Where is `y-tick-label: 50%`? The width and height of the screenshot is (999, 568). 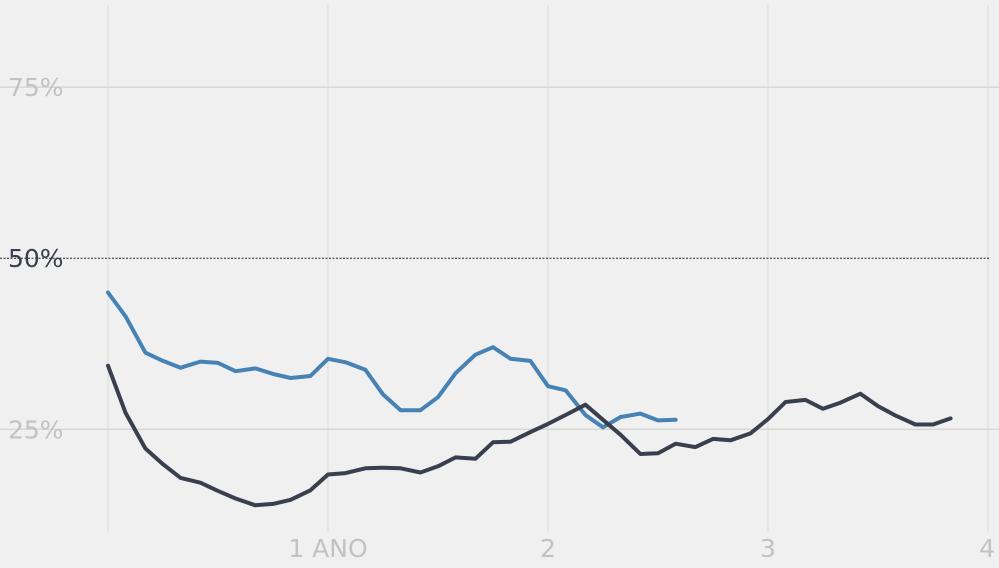 y-tick-label: 50% is located at coordinates (36, 258).